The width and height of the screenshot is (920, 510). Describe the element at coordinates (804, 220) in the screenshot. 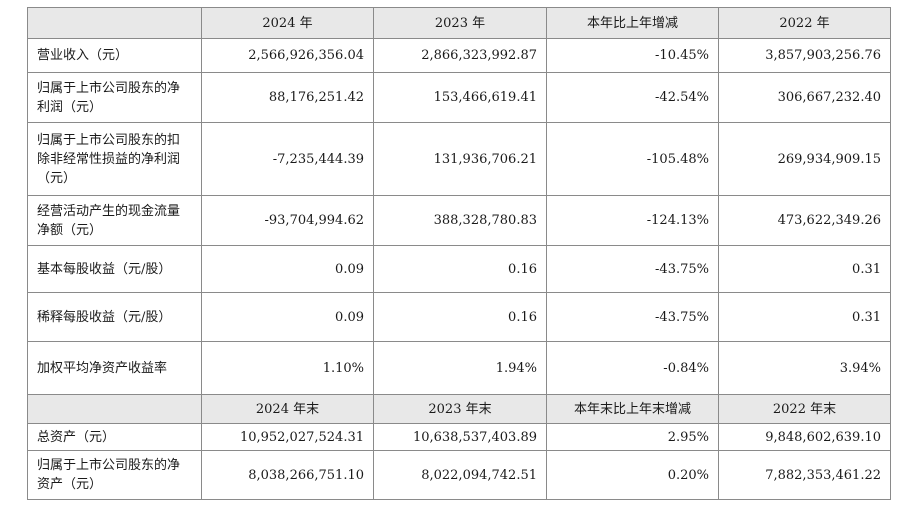

I see `cell-2022: 473,622,349.26` at that location.